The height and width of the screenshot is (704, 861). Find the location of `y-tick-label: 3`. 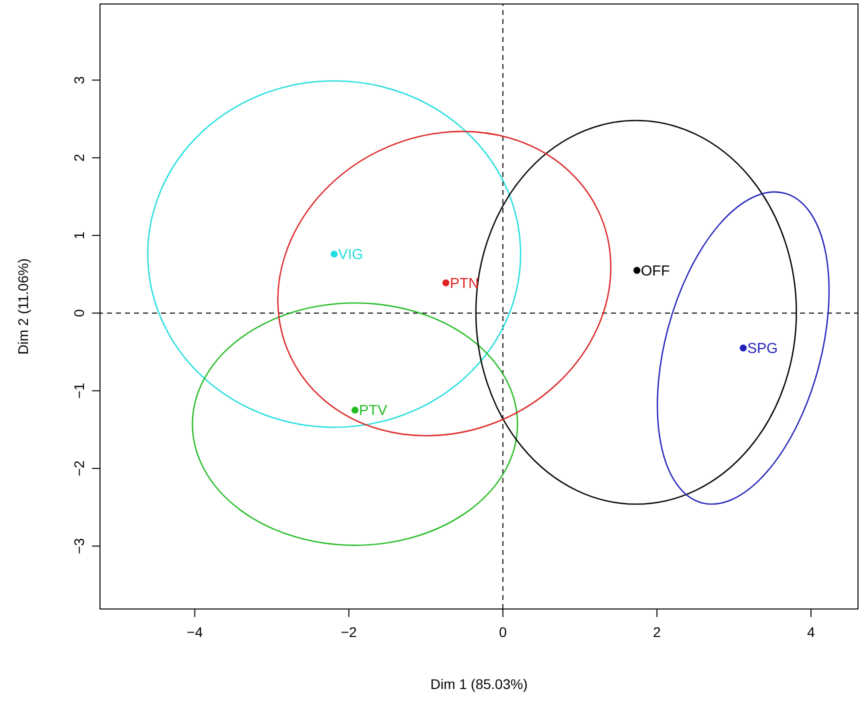

y-tick-label: 3 is located at coordinates (79, 80).